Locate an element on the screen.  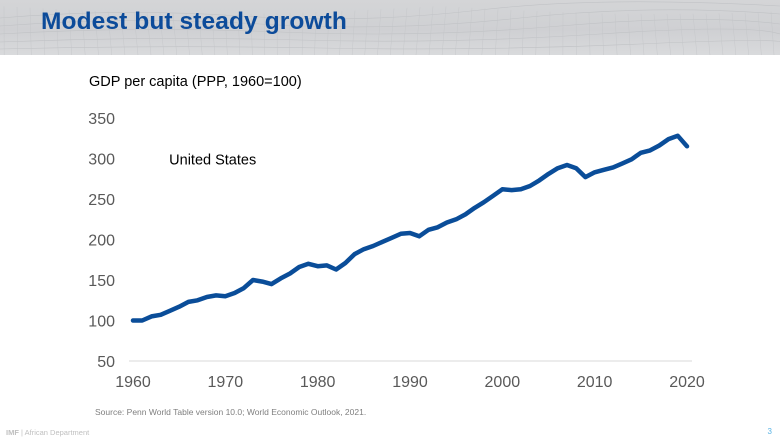
x-tick-label: 1980 is located at coordinates (318, 382).